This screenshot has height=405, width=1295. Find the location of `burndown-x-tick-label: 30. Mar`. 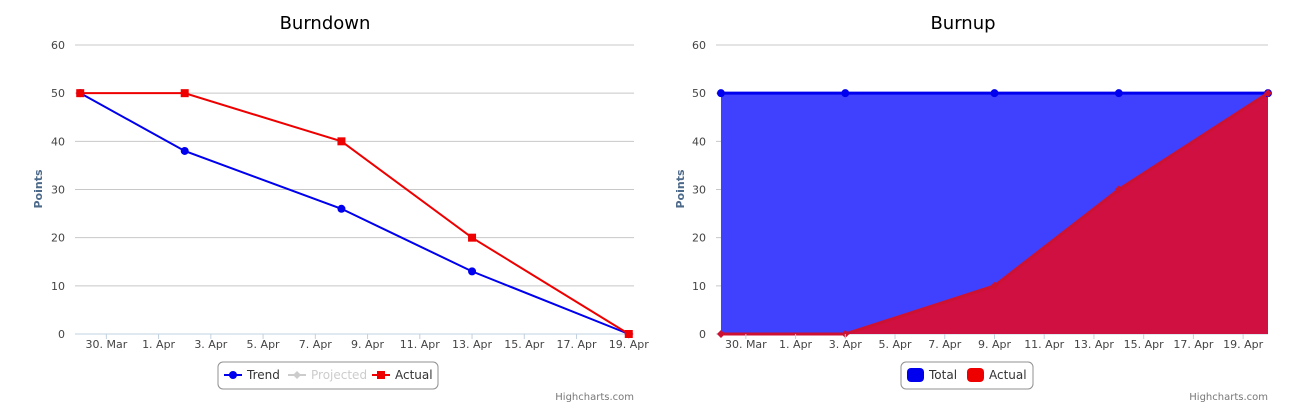

burndown-x-tick-label: 30. Mar is located at coordinates (106, 344).